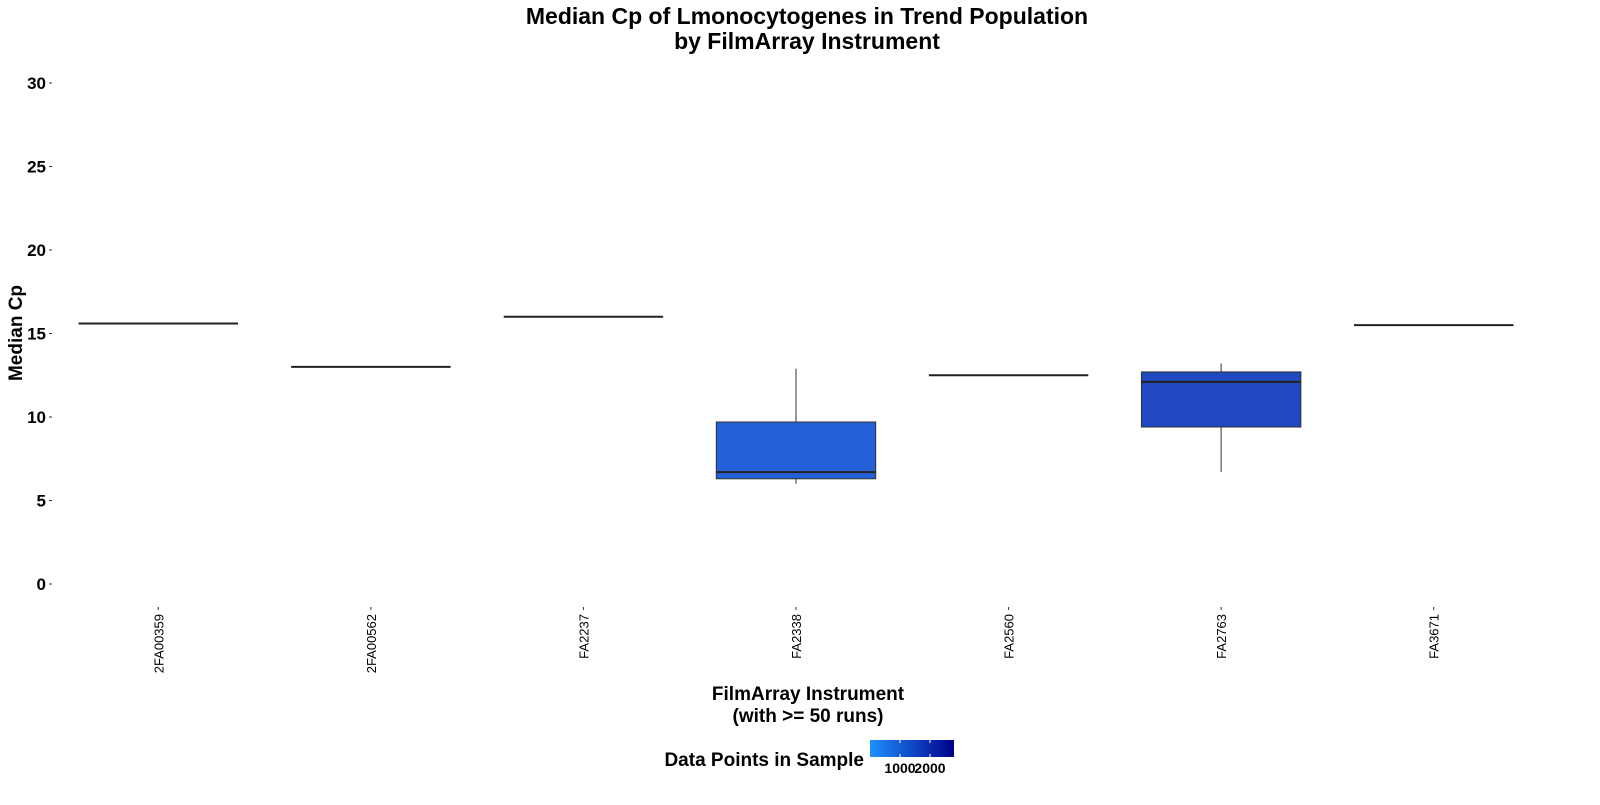 Image resolution: width=1600 pixels, height=805 pixels. What do you see at coordinates (41, 501) in the screenshot?
I see `y-tick-label: 5` at bounding box center [41, 501].